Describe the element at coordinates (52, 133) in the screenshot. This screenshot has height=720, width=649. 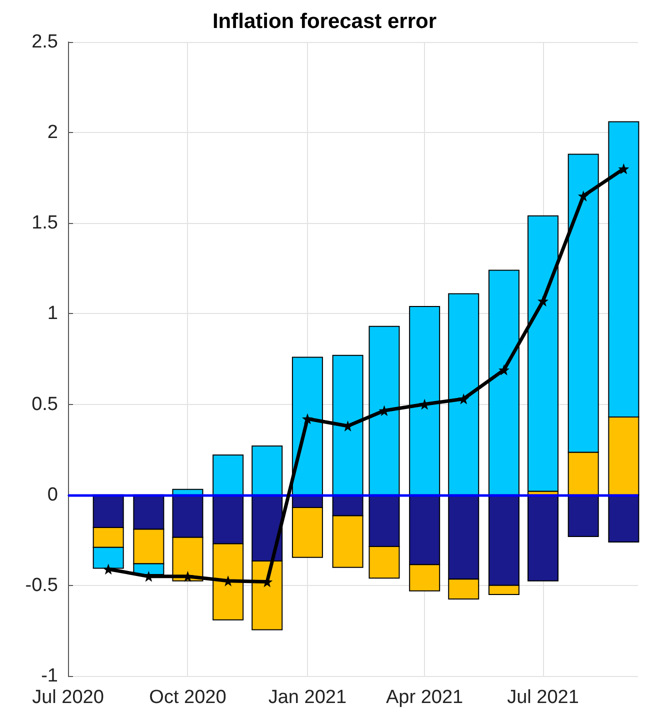
I see `y-tick-label: 2` at that location.